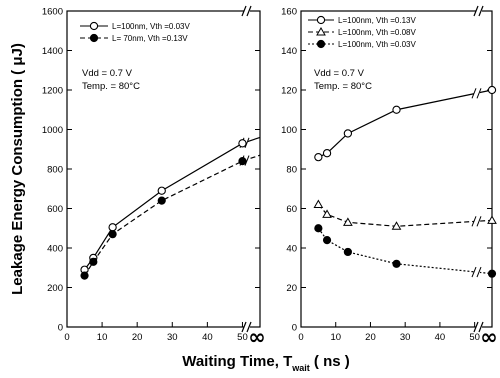  Describe the element at coordinates (289, 51) in the screenshot. I see `y-tick-label: 140` at that location.